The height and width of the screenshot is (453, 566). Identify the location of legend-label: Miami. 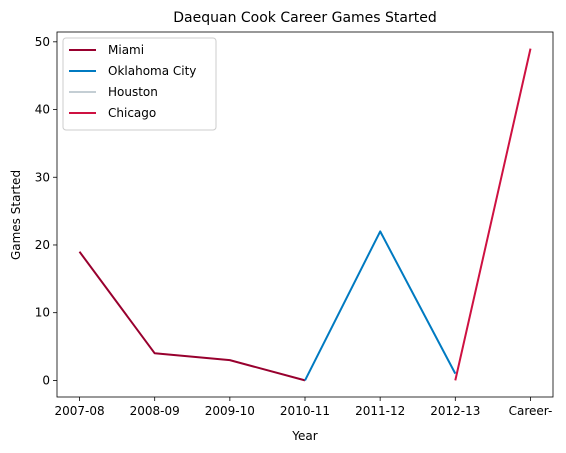
(126, 50).